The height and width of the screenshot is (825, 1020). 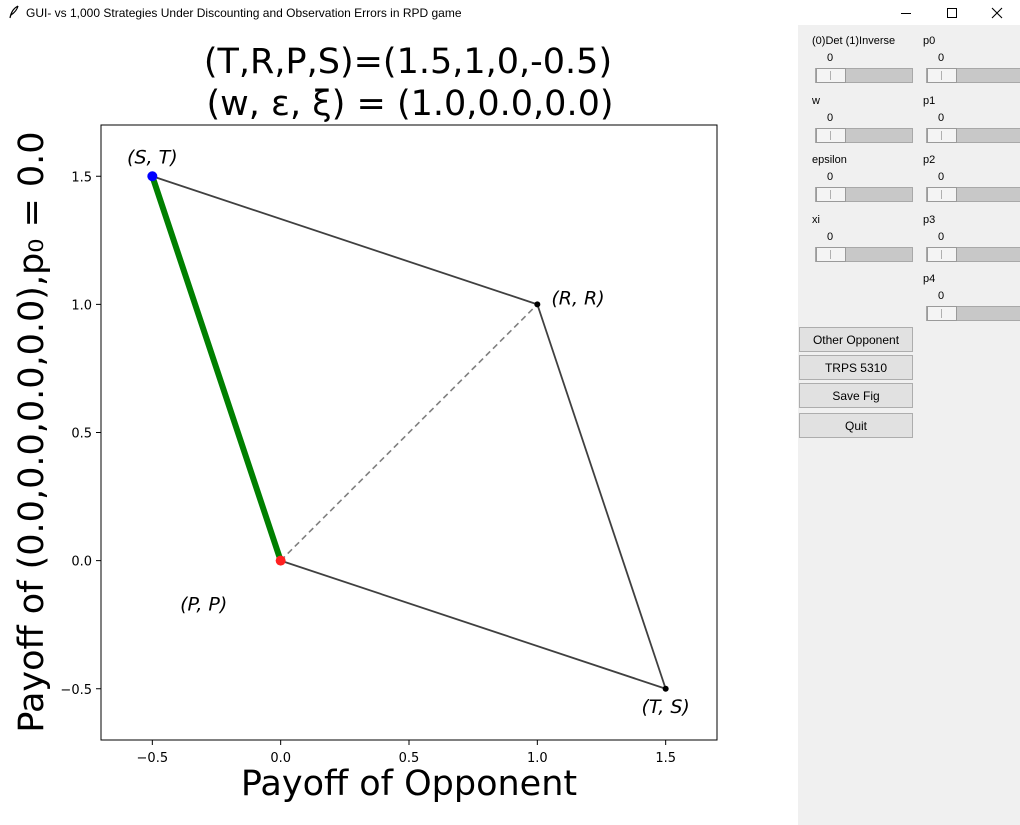 What do you see at coordinates (32, 431) in the screenshot?
I see `y-axis-label: Payoff of (0.0,0.0,0.0,0.0),p₀ = 0.0` at bounding box center [32, 431].